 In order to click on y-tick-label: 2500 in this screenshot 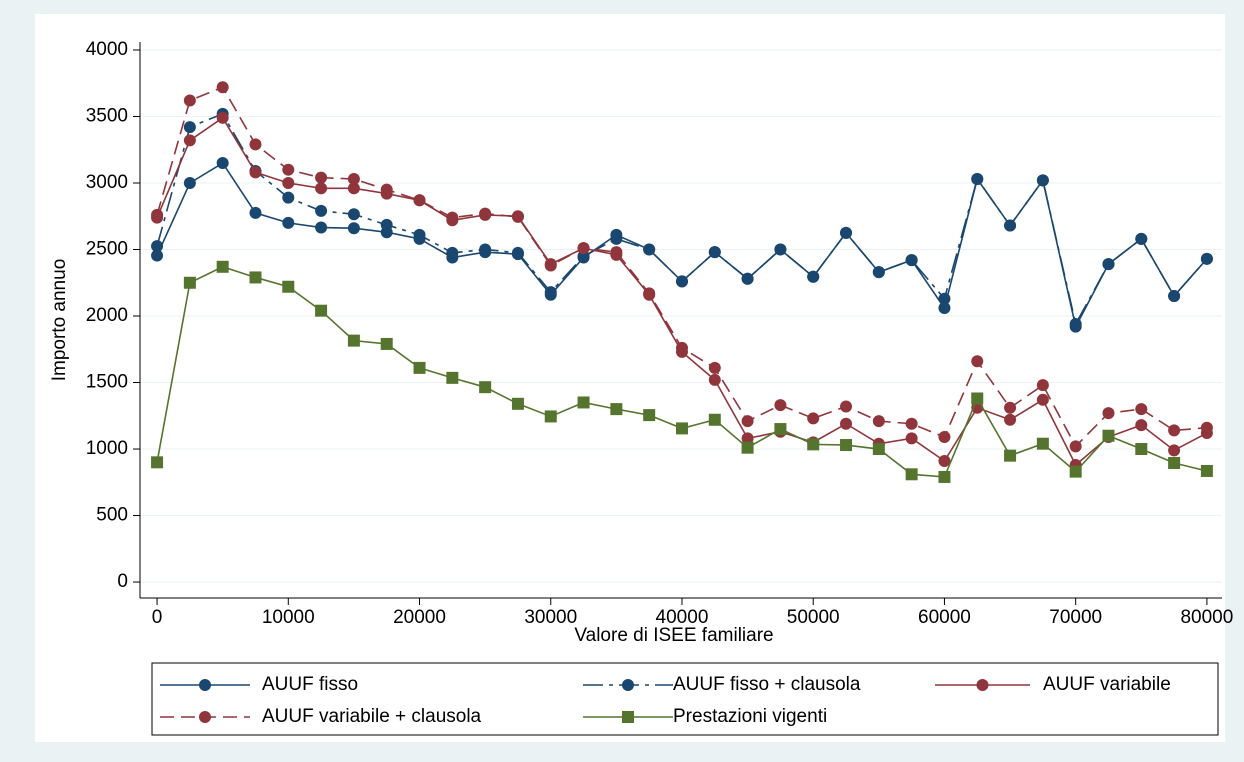, I will do `click(107, 249)`.